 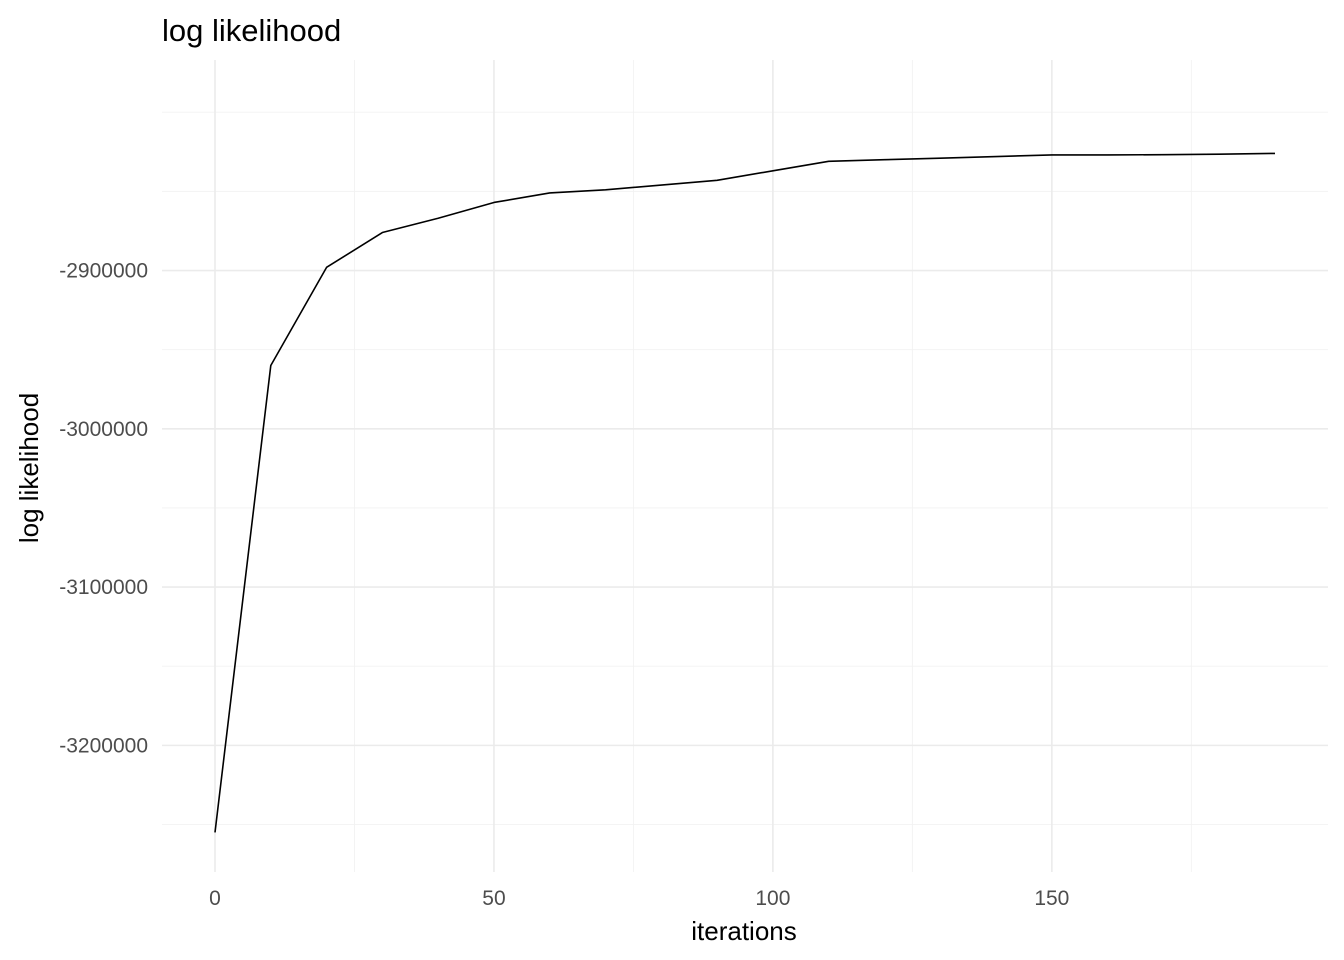 I want to click on y-tick-label: -3000000, so click(x=103, y=429).